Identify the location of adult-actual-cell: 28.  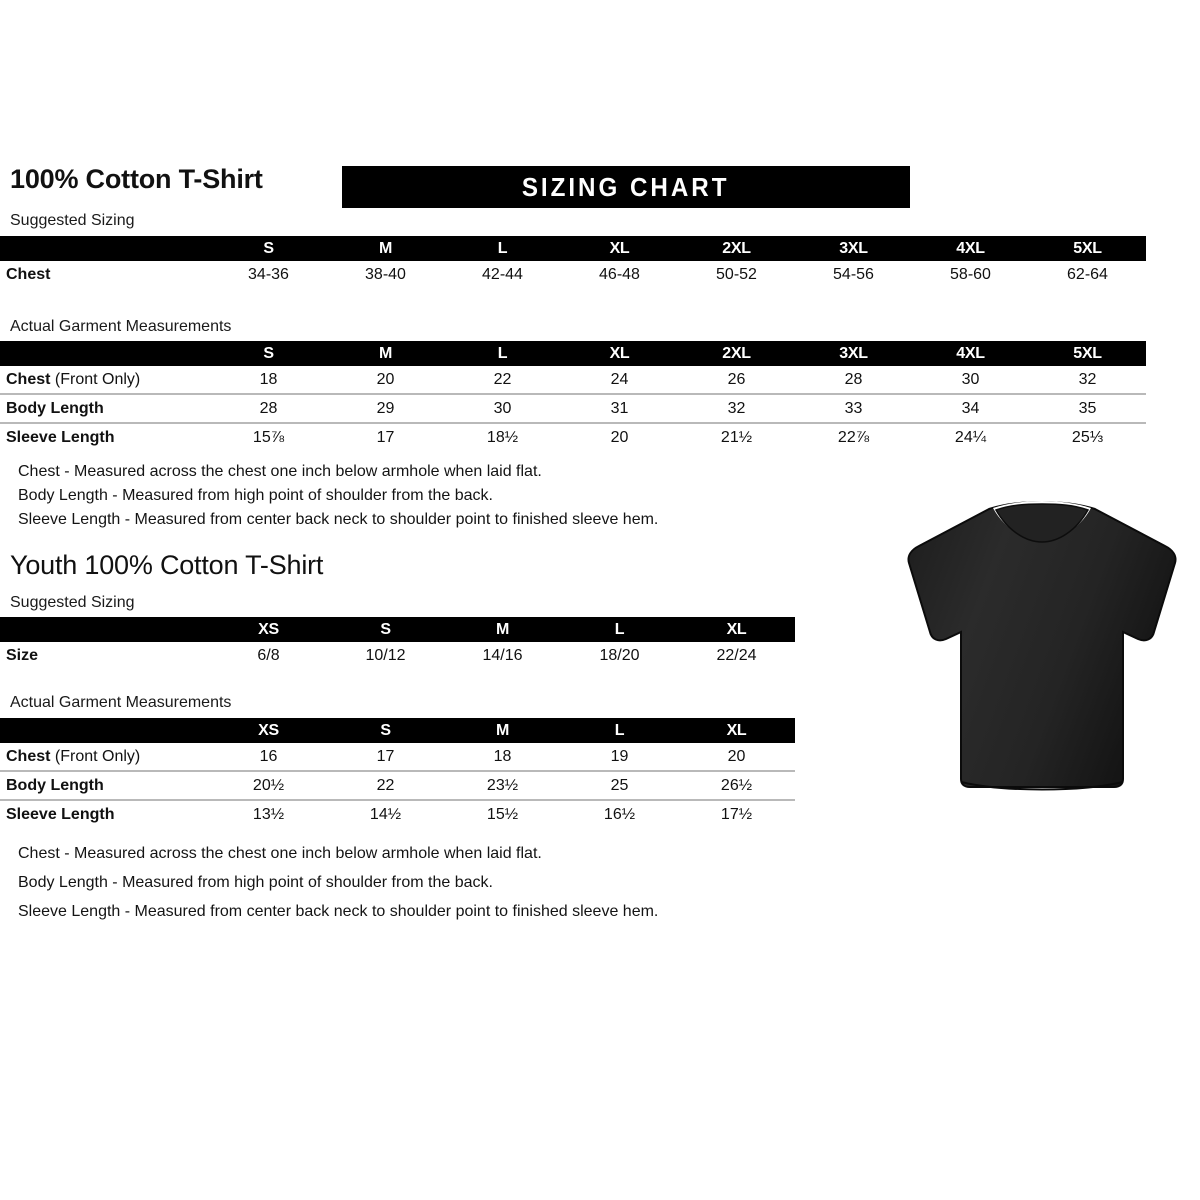
(853, 379).